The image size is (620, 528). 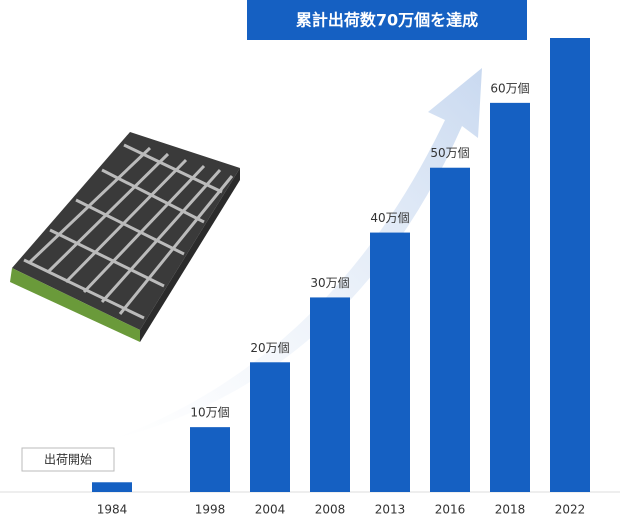 What do you see at coordinates (330, 510) in the screenshot?
I see `x-tick-label: 2008` at bounding box center [330, 510].